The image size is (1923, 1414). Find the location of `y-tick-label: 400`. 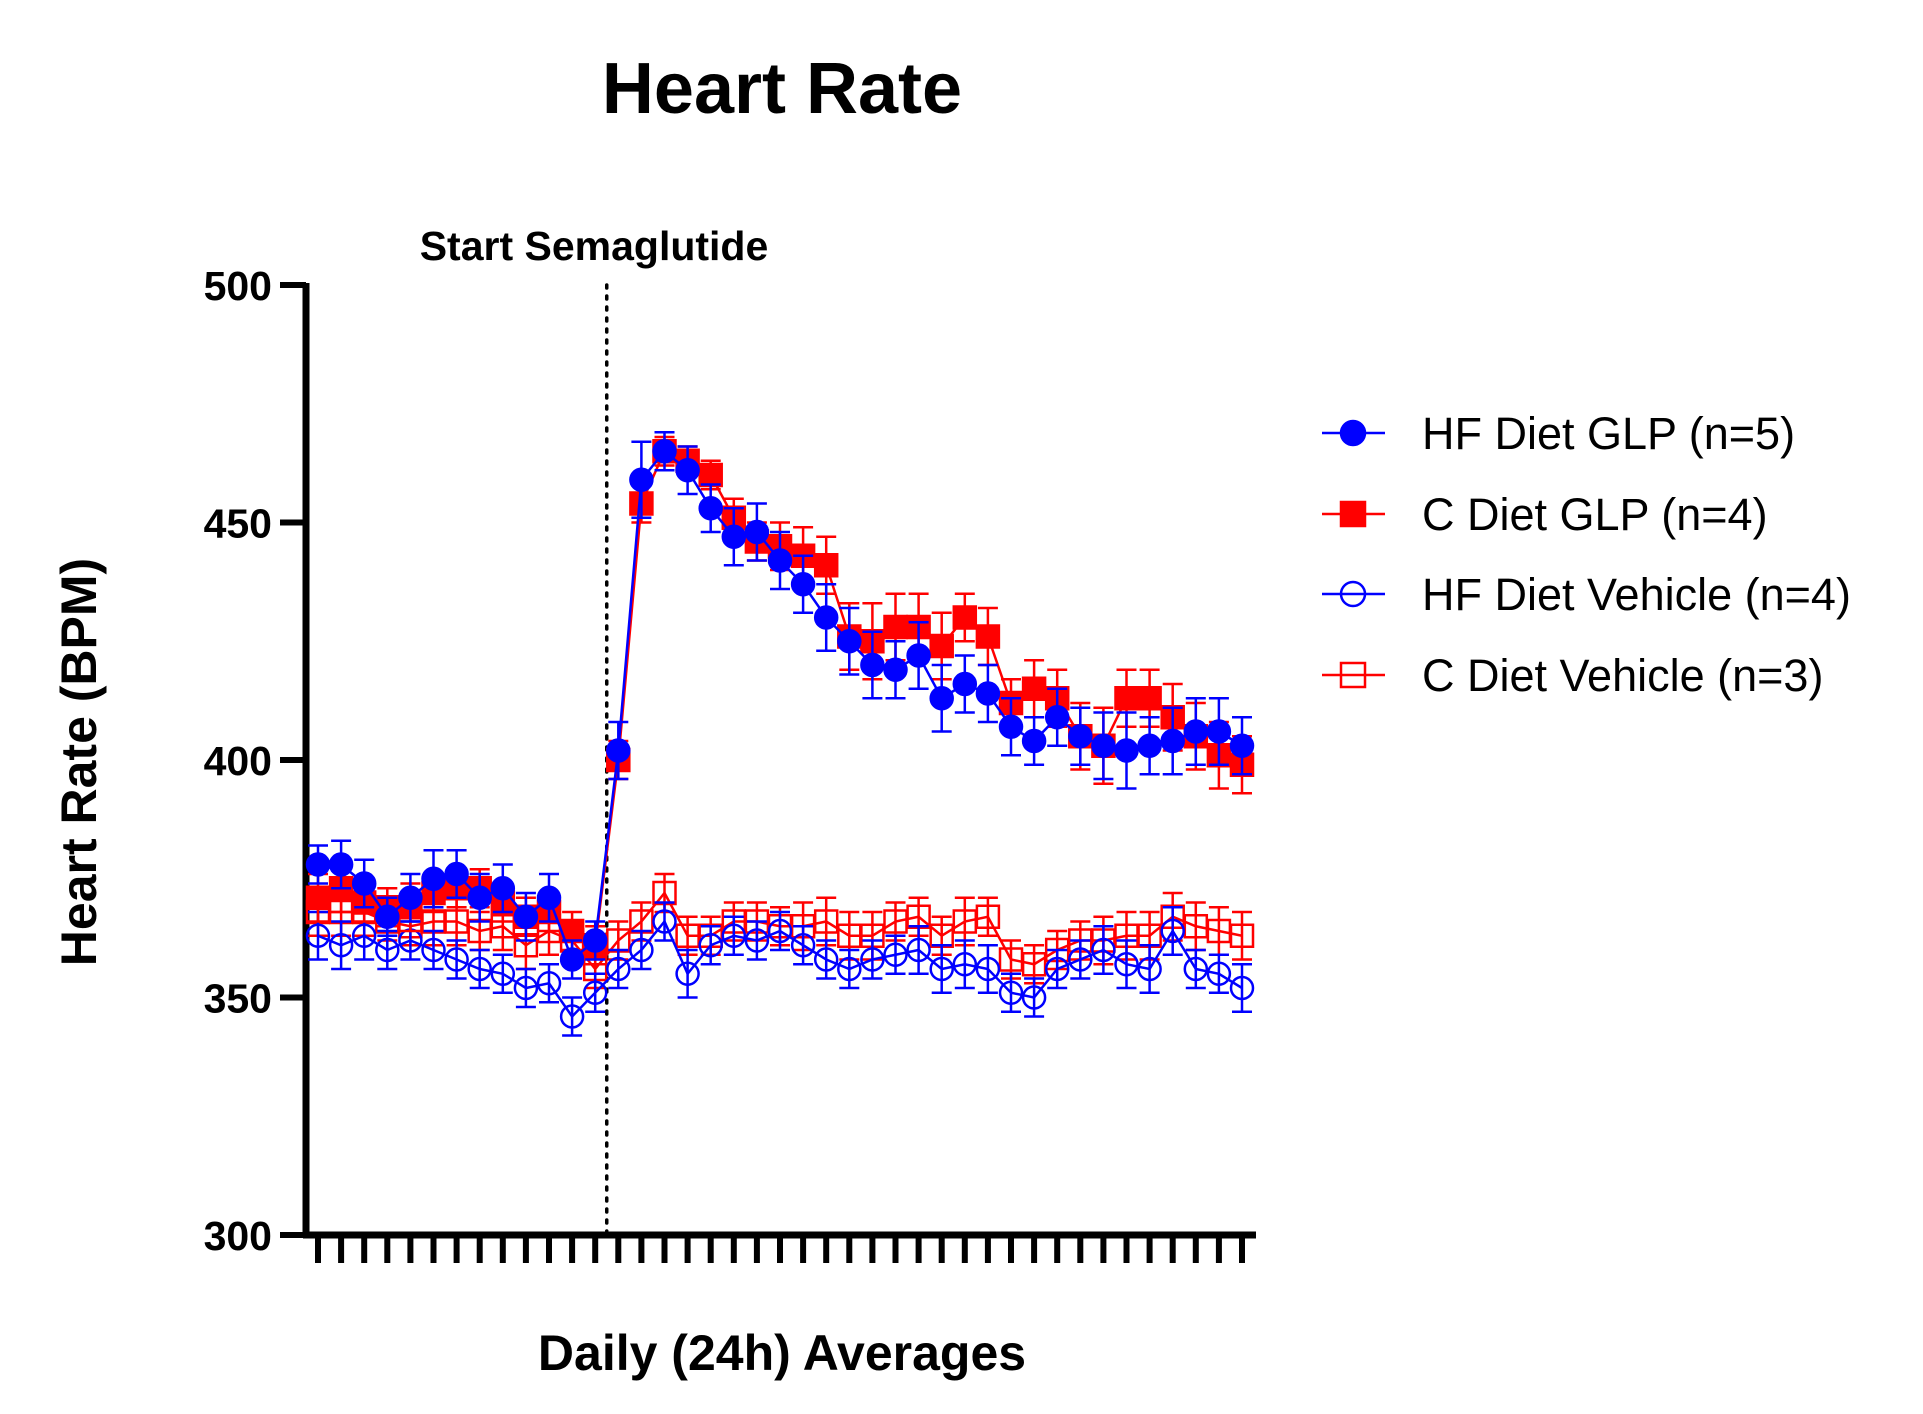

y-tick-label: 400 is located at coordinates (238, 761).